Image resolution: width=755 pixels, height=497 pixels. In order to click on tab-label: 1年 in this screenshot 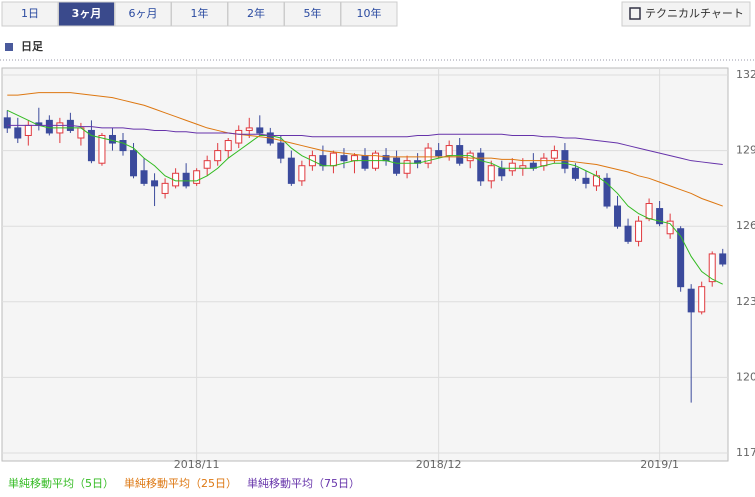, I will do `click(200, 13)`.